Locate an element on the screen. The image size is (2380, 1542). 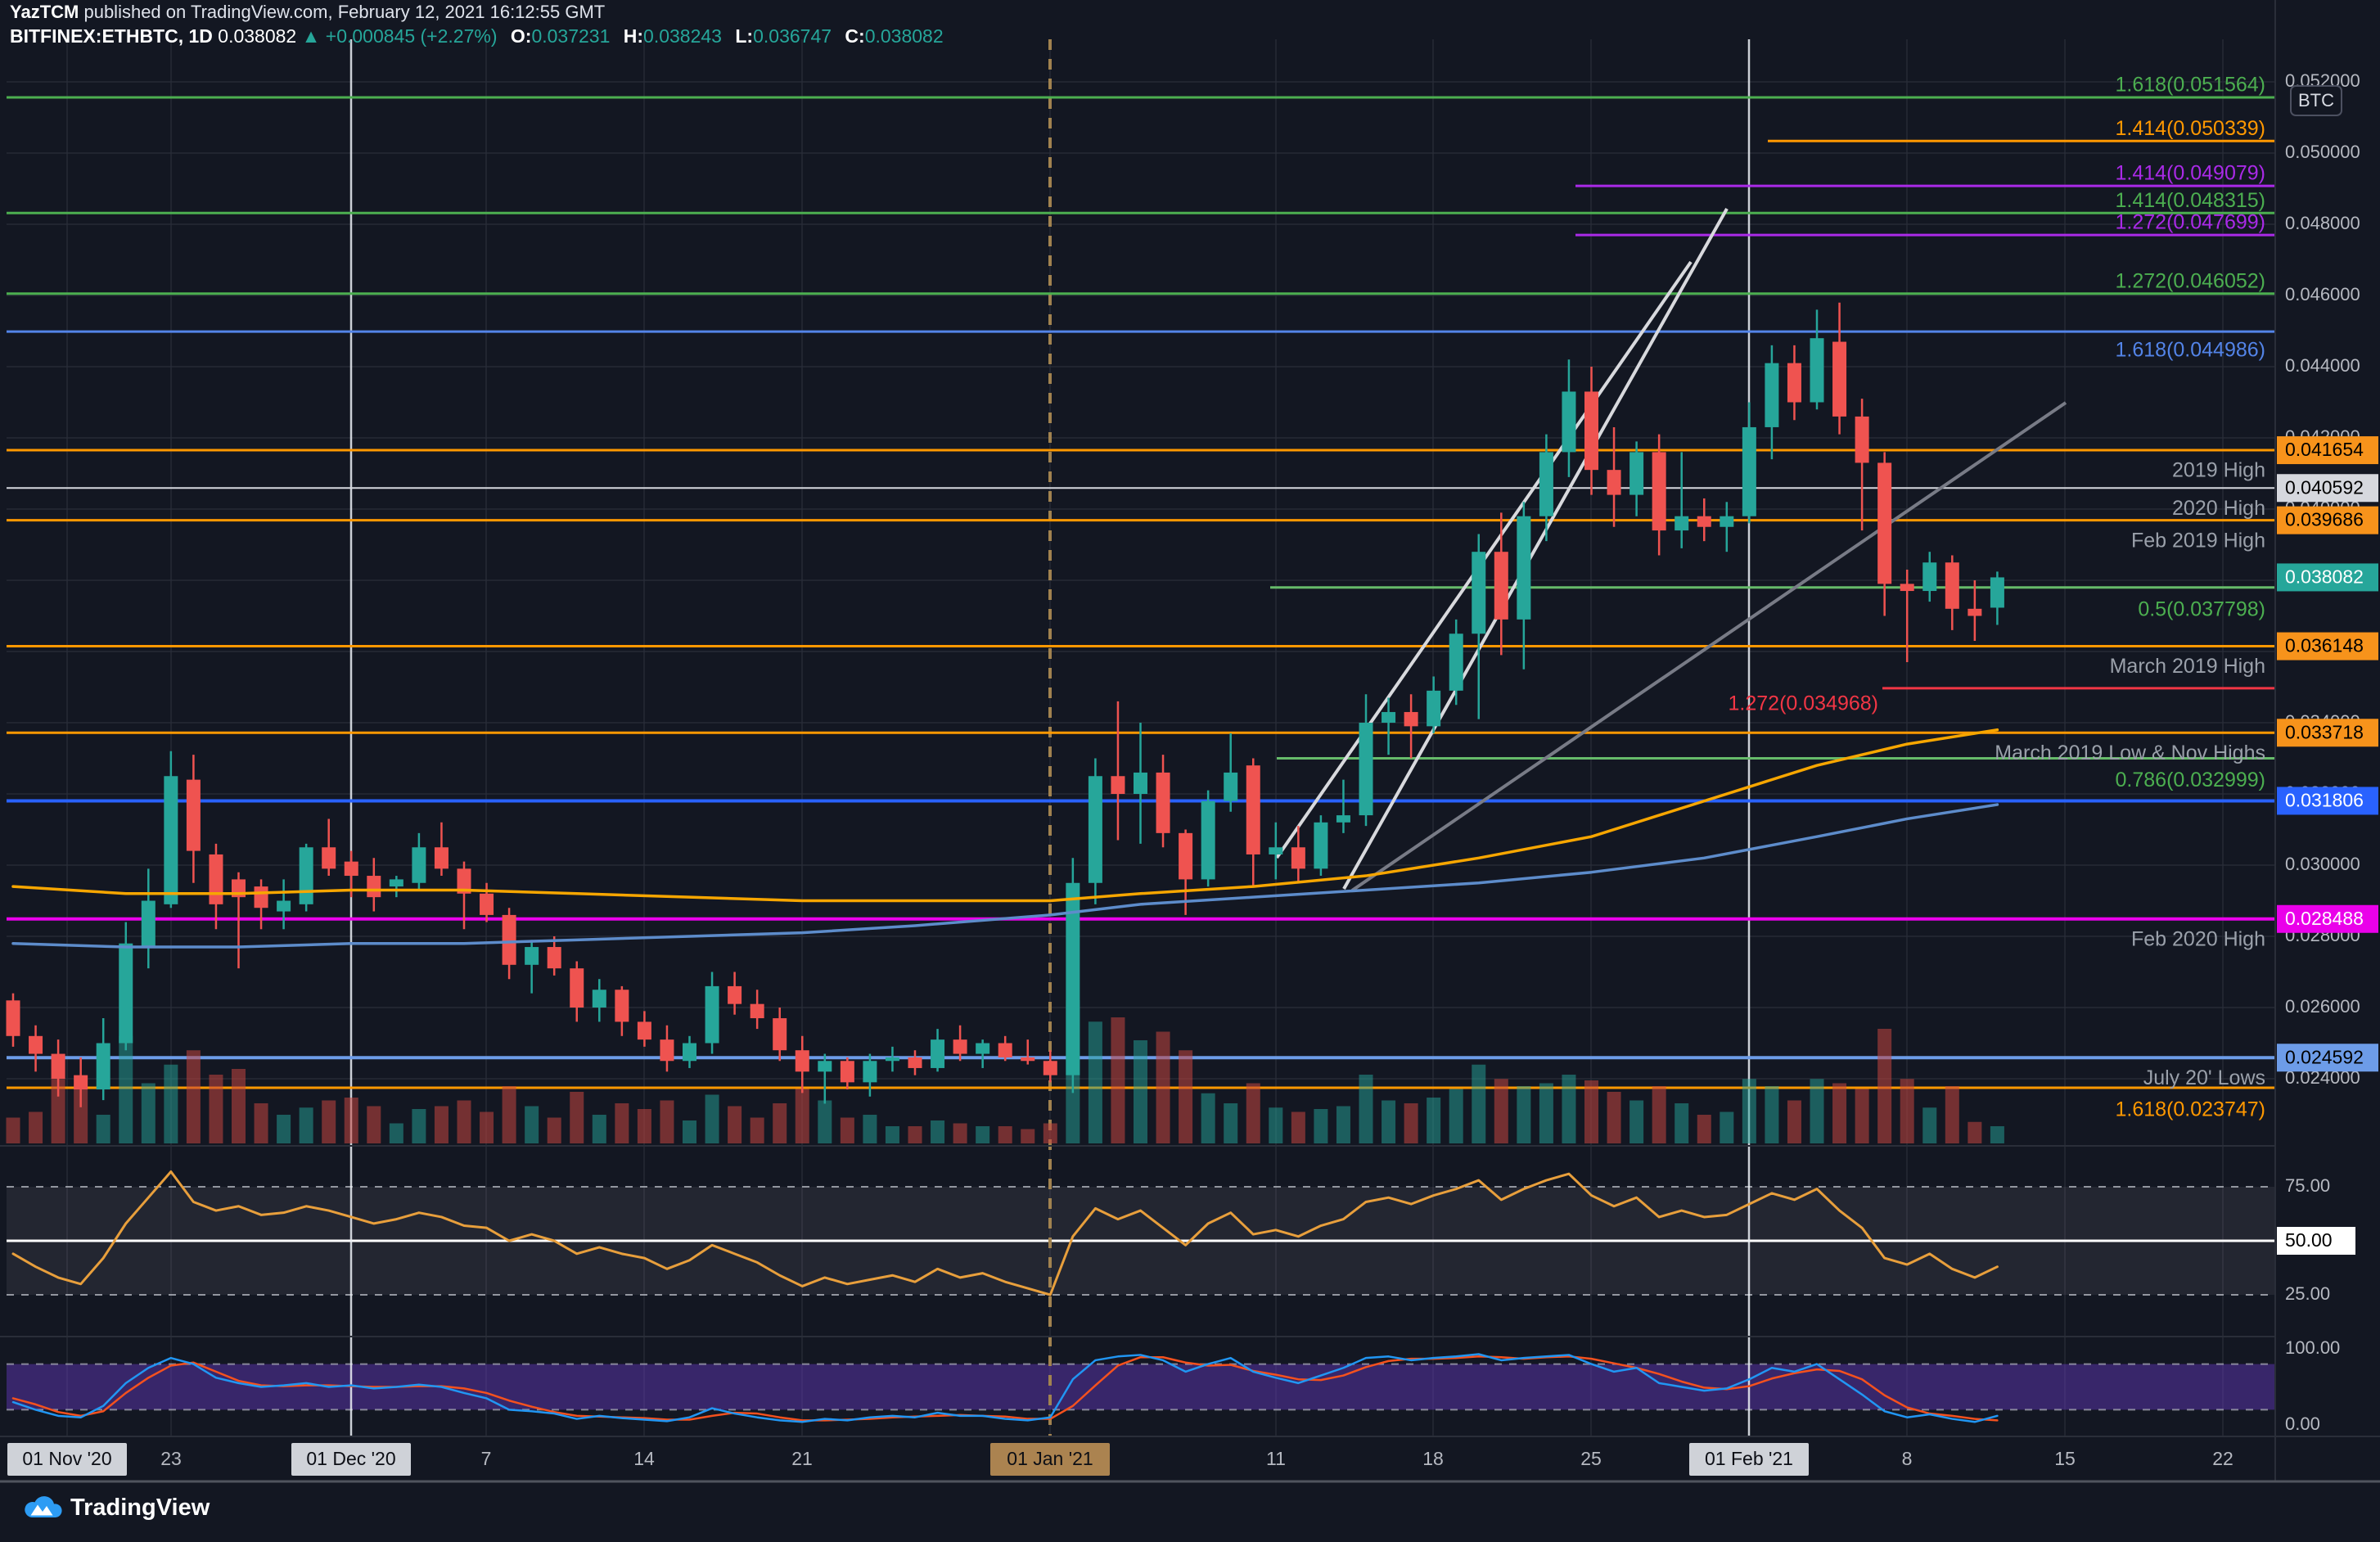
price-value-label: 0.024592 is located at coordinates (2325, 1056).